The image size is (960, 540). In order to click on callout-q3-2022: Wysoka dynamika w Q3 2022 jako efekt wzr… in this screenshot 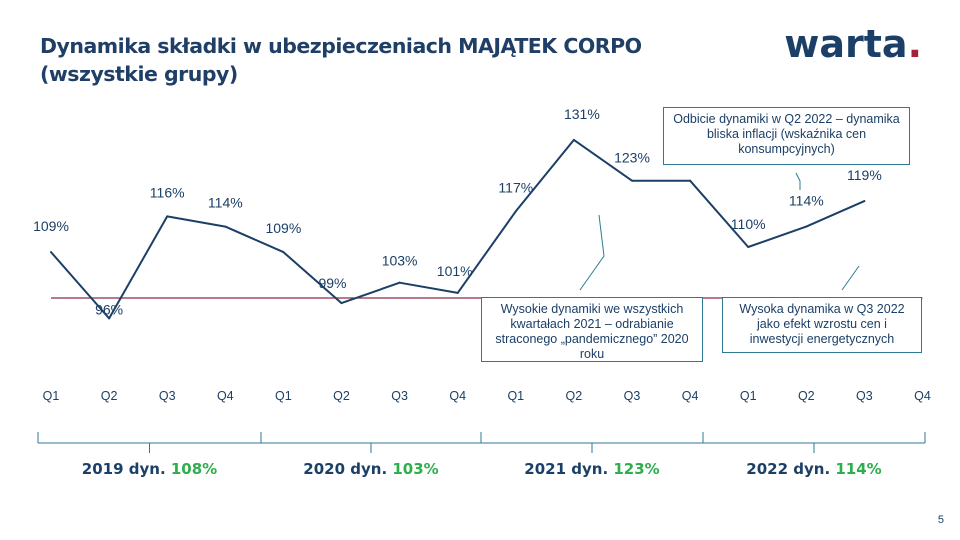, I will do `click(822, 325)`.